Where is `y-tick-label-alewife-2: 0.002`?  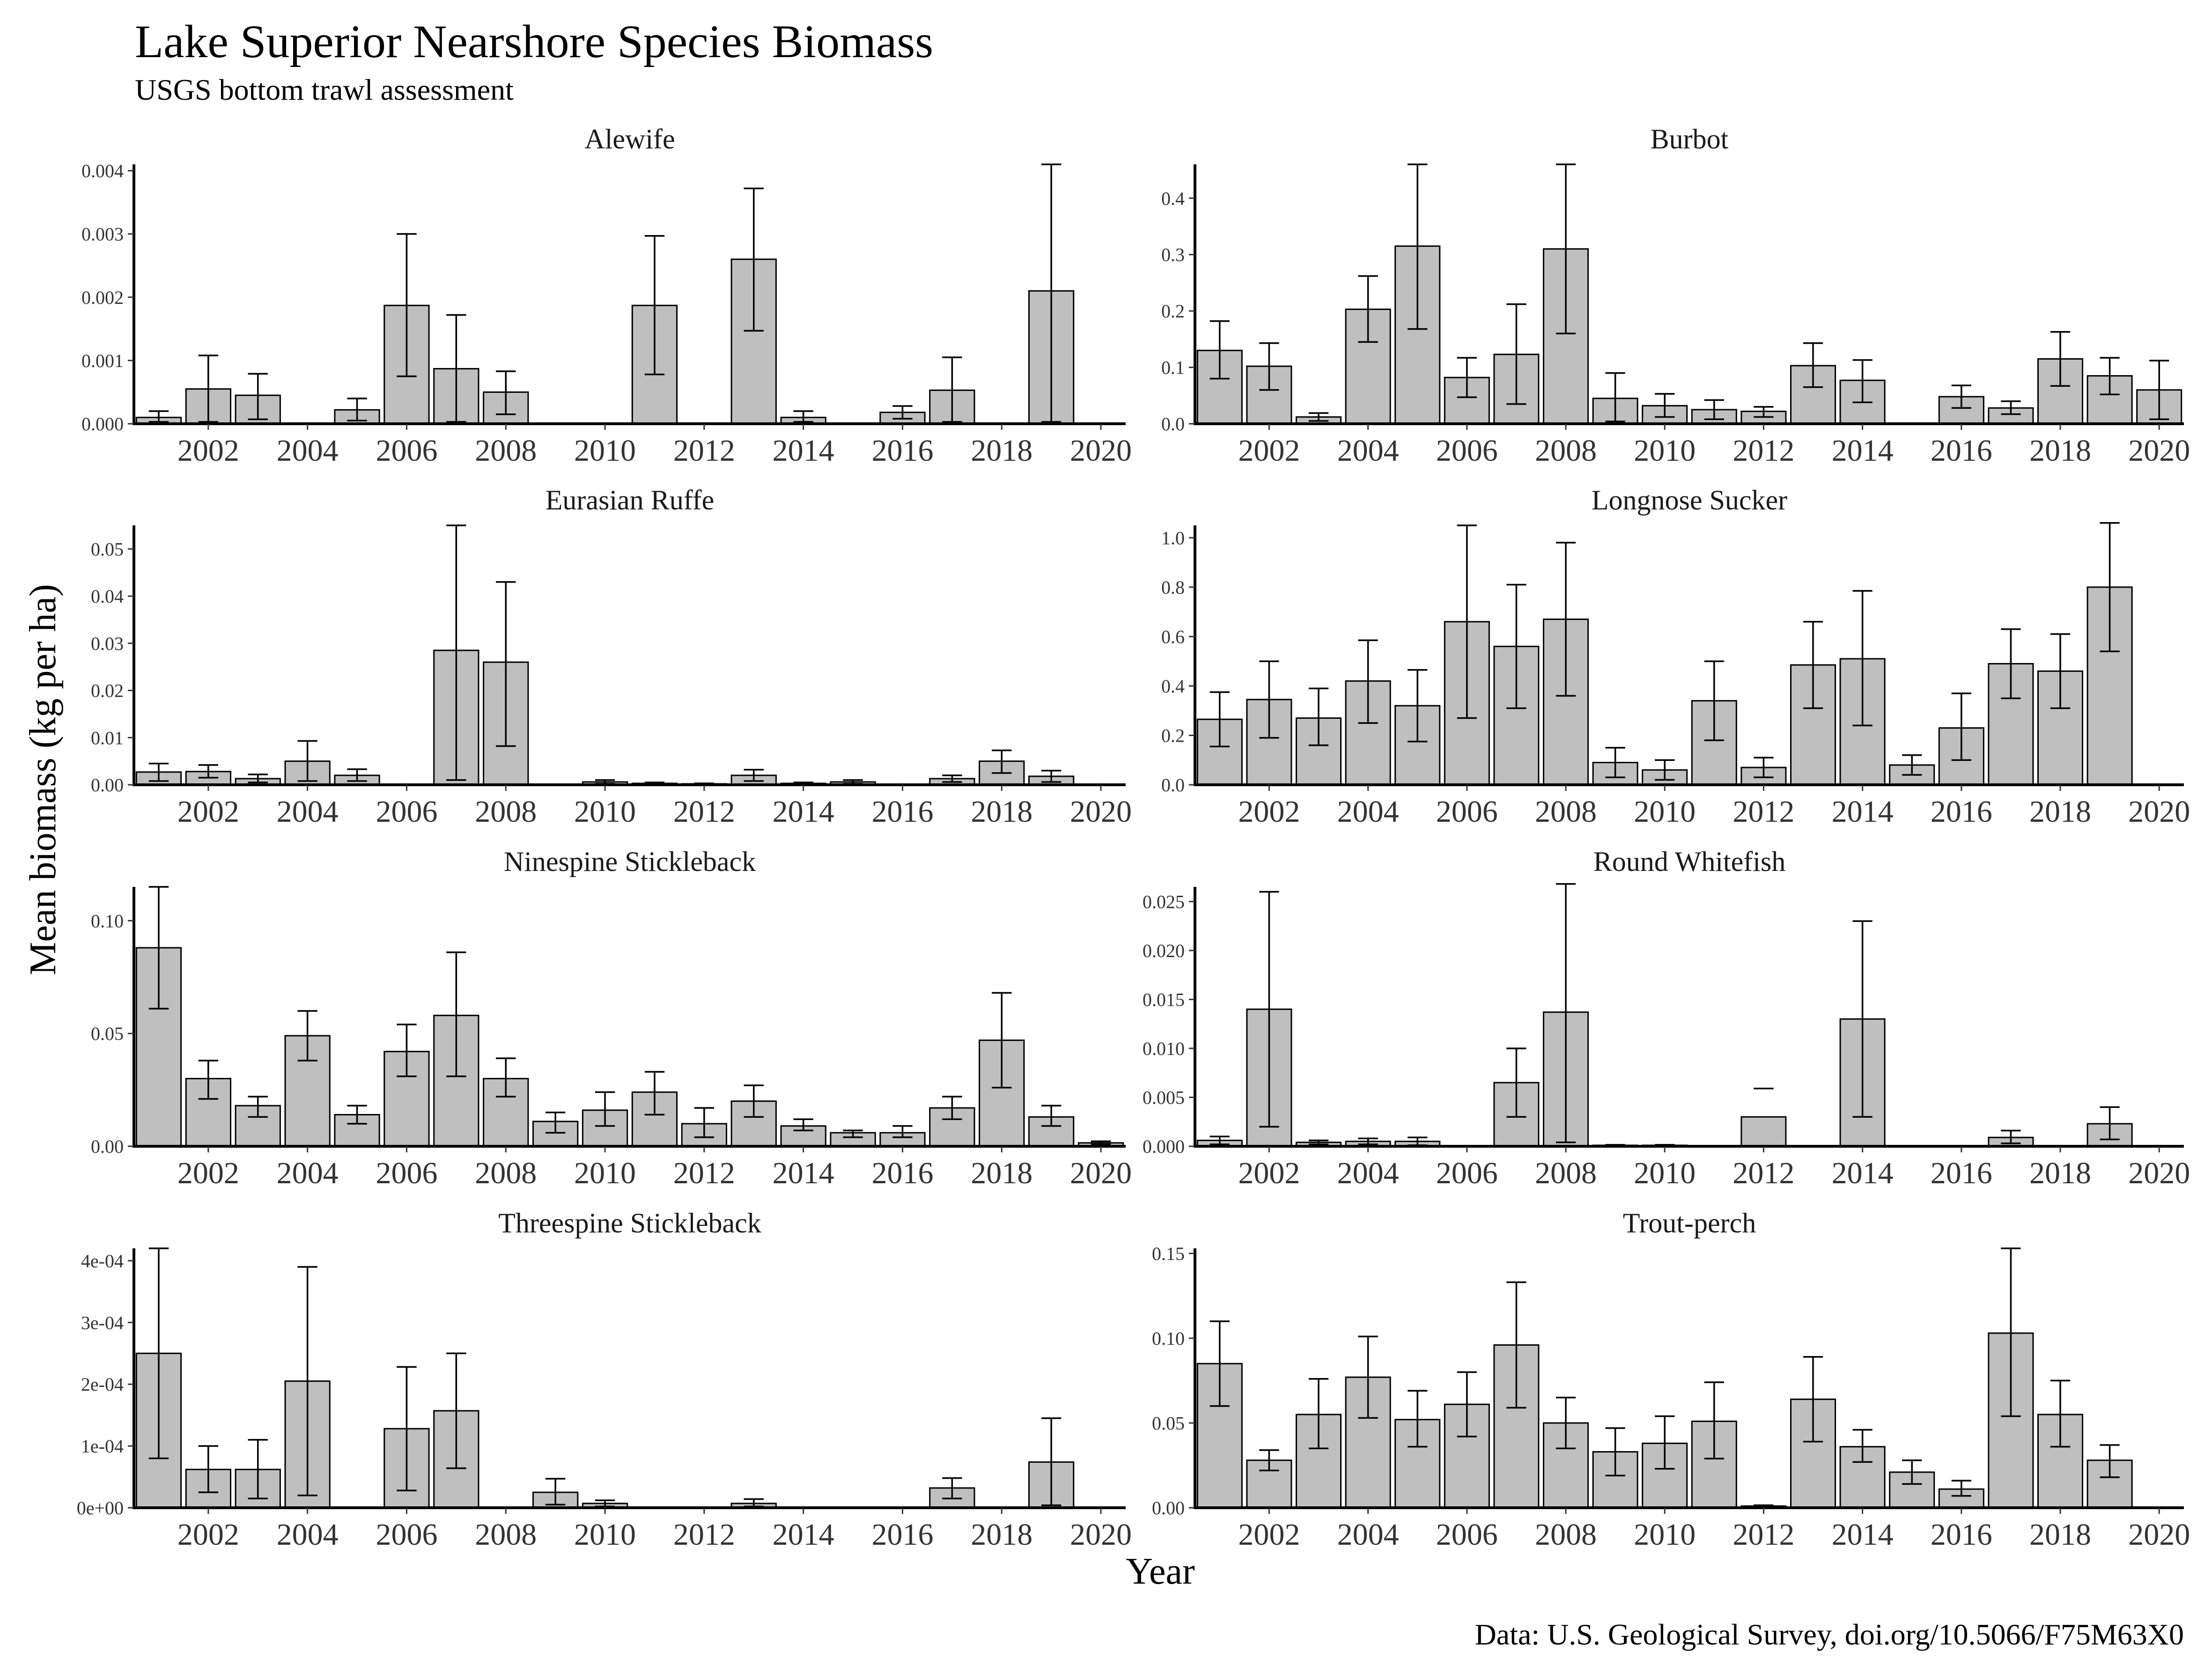 y-tick-label-alewife-2: 0.002 is located at coordinates (102, 297).